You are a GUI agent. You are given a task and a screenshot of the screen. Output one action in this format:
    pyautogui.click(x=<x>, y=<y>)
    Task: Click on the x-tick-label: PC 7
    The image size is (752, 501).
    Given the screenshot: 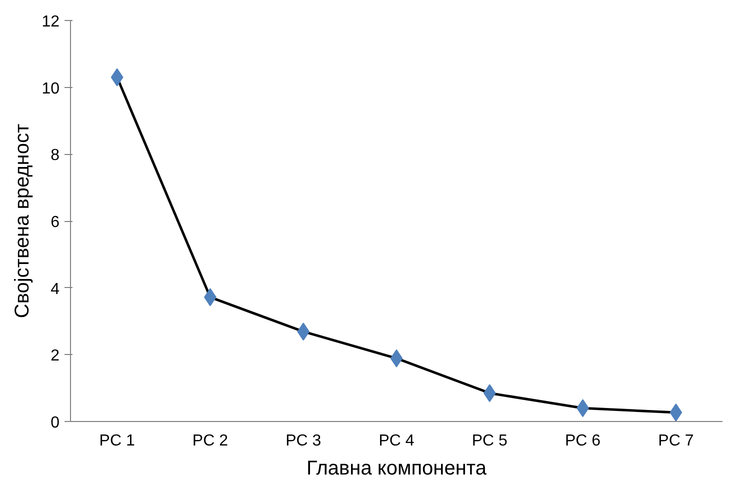 What is the action you would take?
    pyautogui.click(x=676, y=441)
    